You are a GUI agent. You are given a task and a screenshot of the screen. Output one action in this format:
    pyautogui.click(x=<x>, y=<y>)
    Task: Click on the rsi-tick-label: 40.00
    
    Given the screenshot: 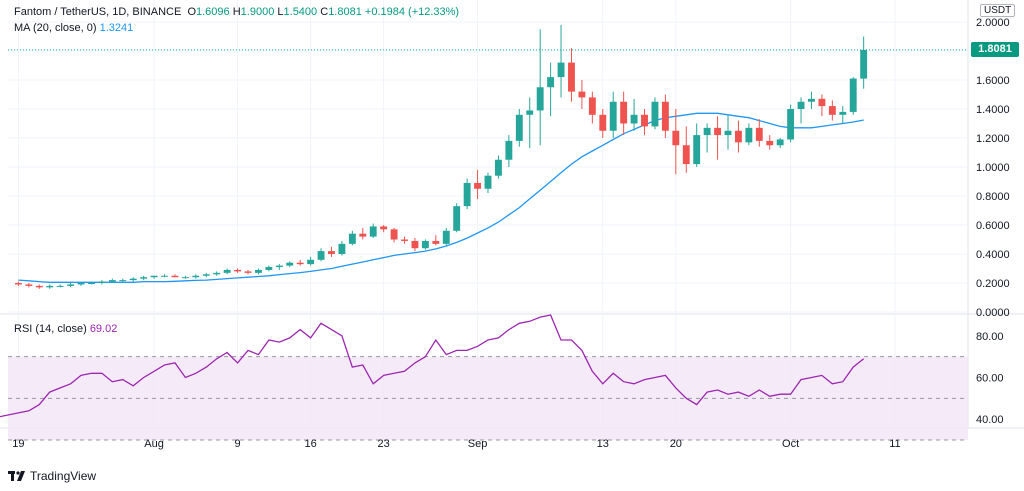 What is the action you would take?
    pyautogui.click(x=990, y=420)
    